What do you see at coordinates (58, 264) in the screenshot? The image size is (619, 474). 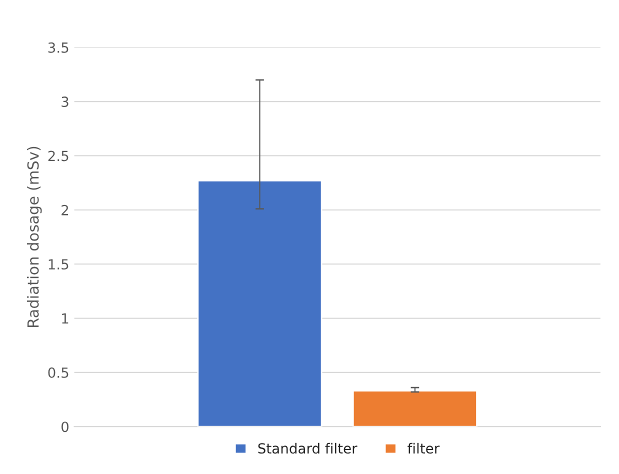 I see `y-tick-label: 1.5` at bounding box center [58, 264].